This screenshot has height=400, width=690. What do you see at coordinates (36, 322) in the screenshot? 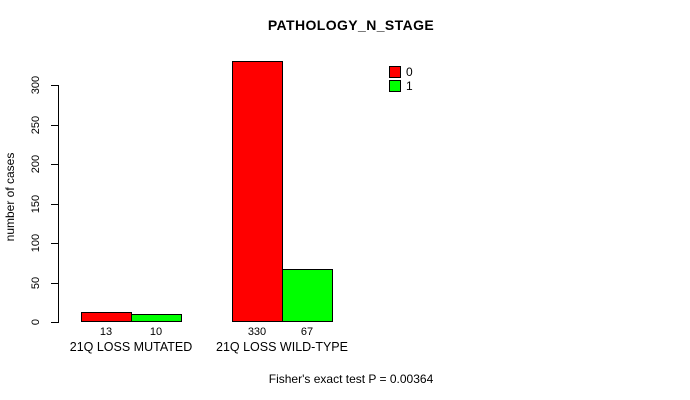
I see `y-tick-label: 0` at bounding box center [36, 322].